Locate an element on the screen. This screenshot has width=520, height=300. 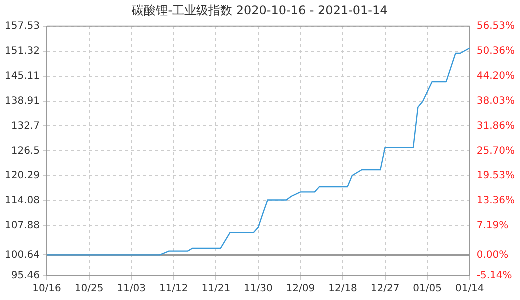
x-tick-label: 10/16 is located at coordinates (47, 289).